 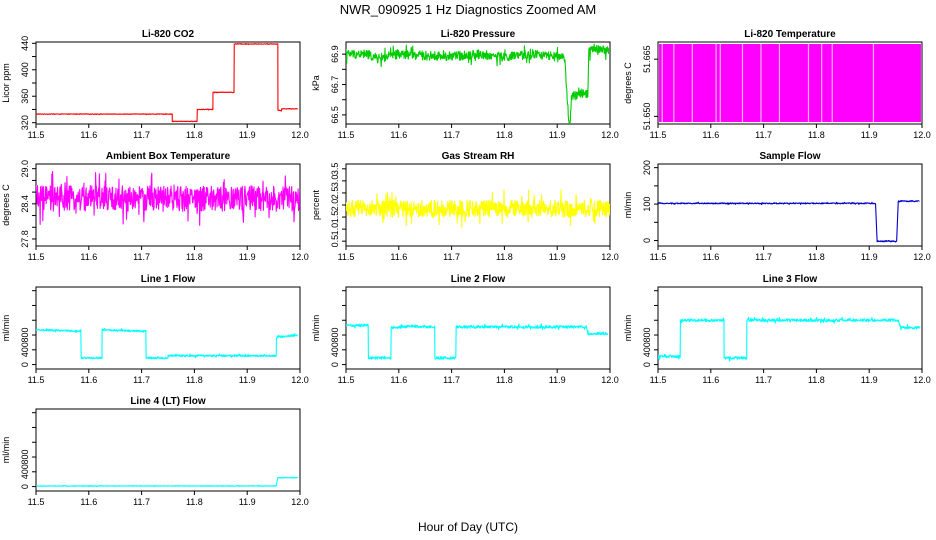 I want to click on y-axis-label: percent, so click(x=316, y=204).